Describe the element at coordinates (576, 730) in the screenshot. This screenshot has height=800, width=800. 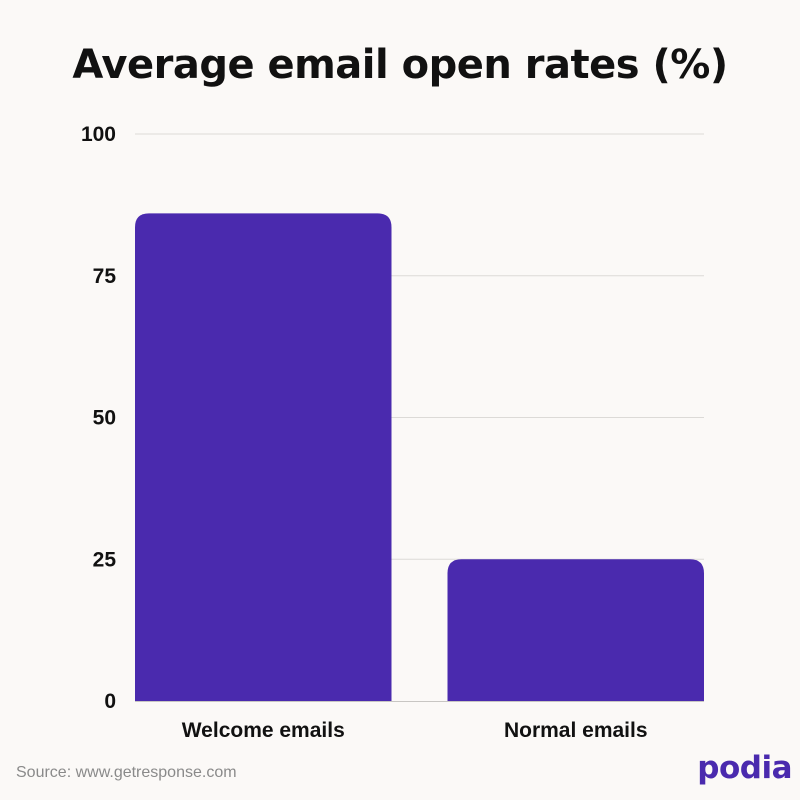
I see `x-category-label: Normal emails` at that location.